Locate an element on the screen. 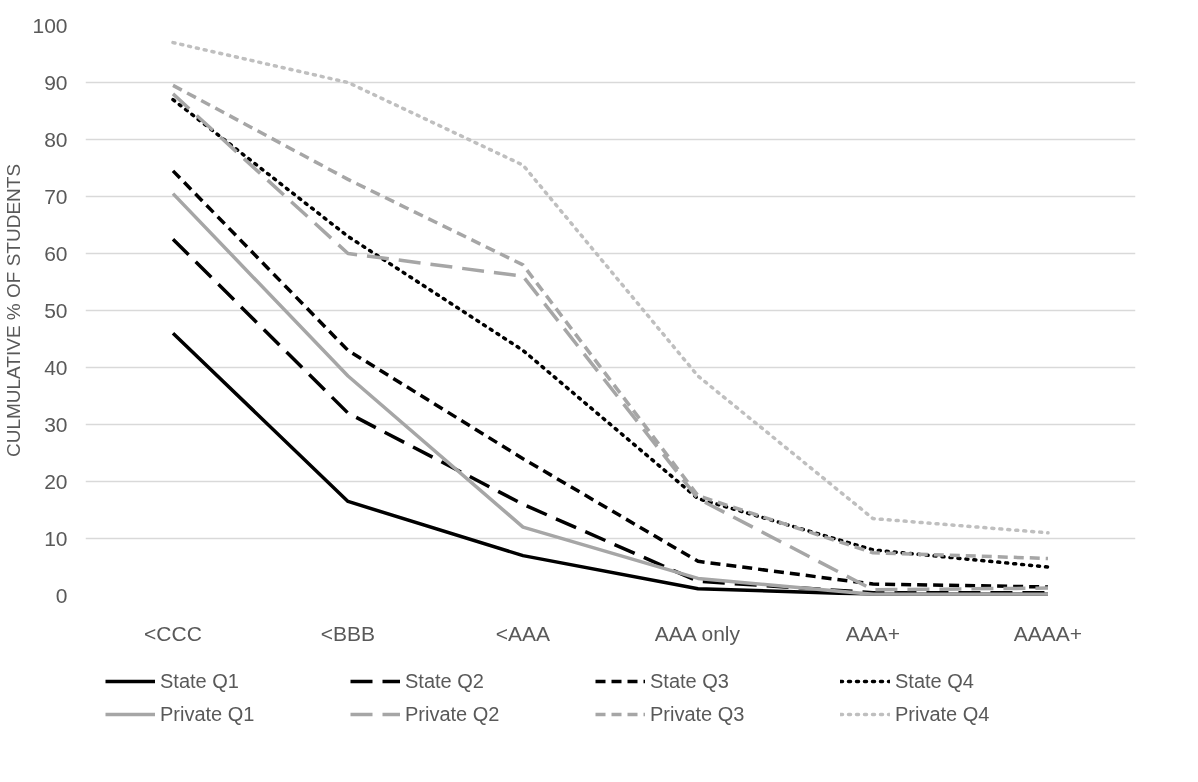 The width and height of the screenshot is (1198, 782). y-tick-label: 90 is located at coordinates (56, 82).